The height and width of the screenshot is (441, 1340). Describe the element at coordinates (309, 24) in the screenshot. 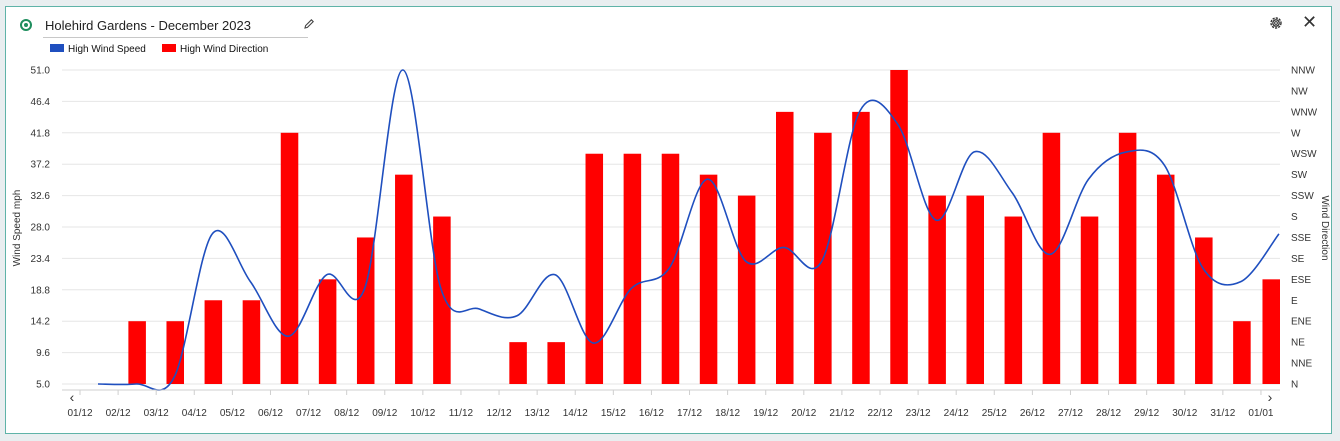

I see `pencil-icon` at that location.